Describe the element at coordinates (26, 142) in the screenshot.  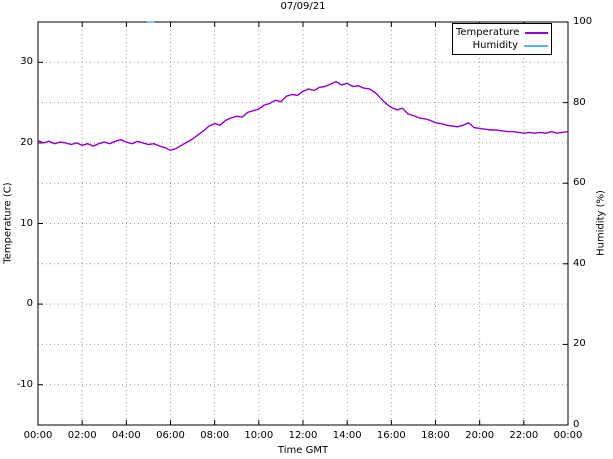
I see `y-left-tick-label: 20` at that location.